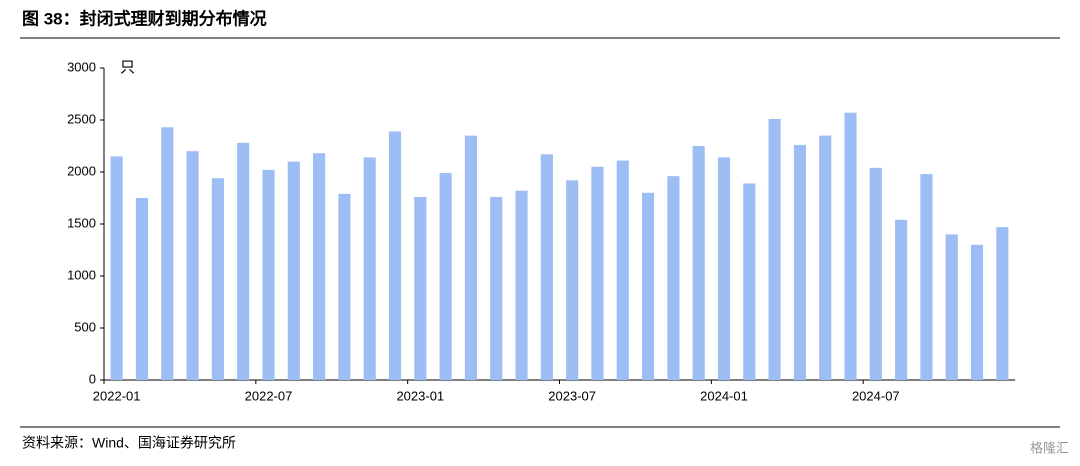 This screenshot has height=466, width=1080. Describe the element at coordinates (876, 395) in the screenshot. I see `x-tick-label: 2024-07` at that location.